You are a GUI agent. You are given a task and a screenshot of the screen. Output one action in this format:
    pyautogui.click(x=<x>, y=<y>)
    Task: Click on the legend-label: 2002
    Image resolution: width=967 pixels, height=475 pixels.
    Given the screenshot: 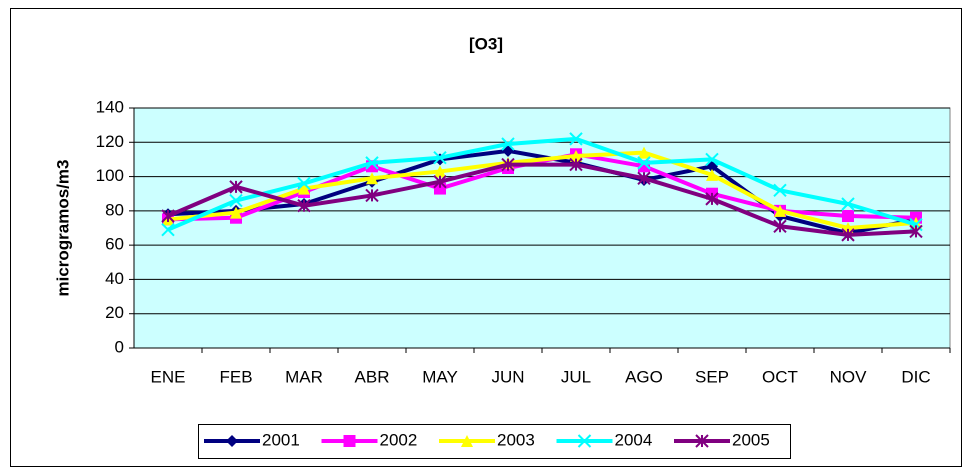 What is the action you would take?
    pyautogui.click(x=399, y=439)
    